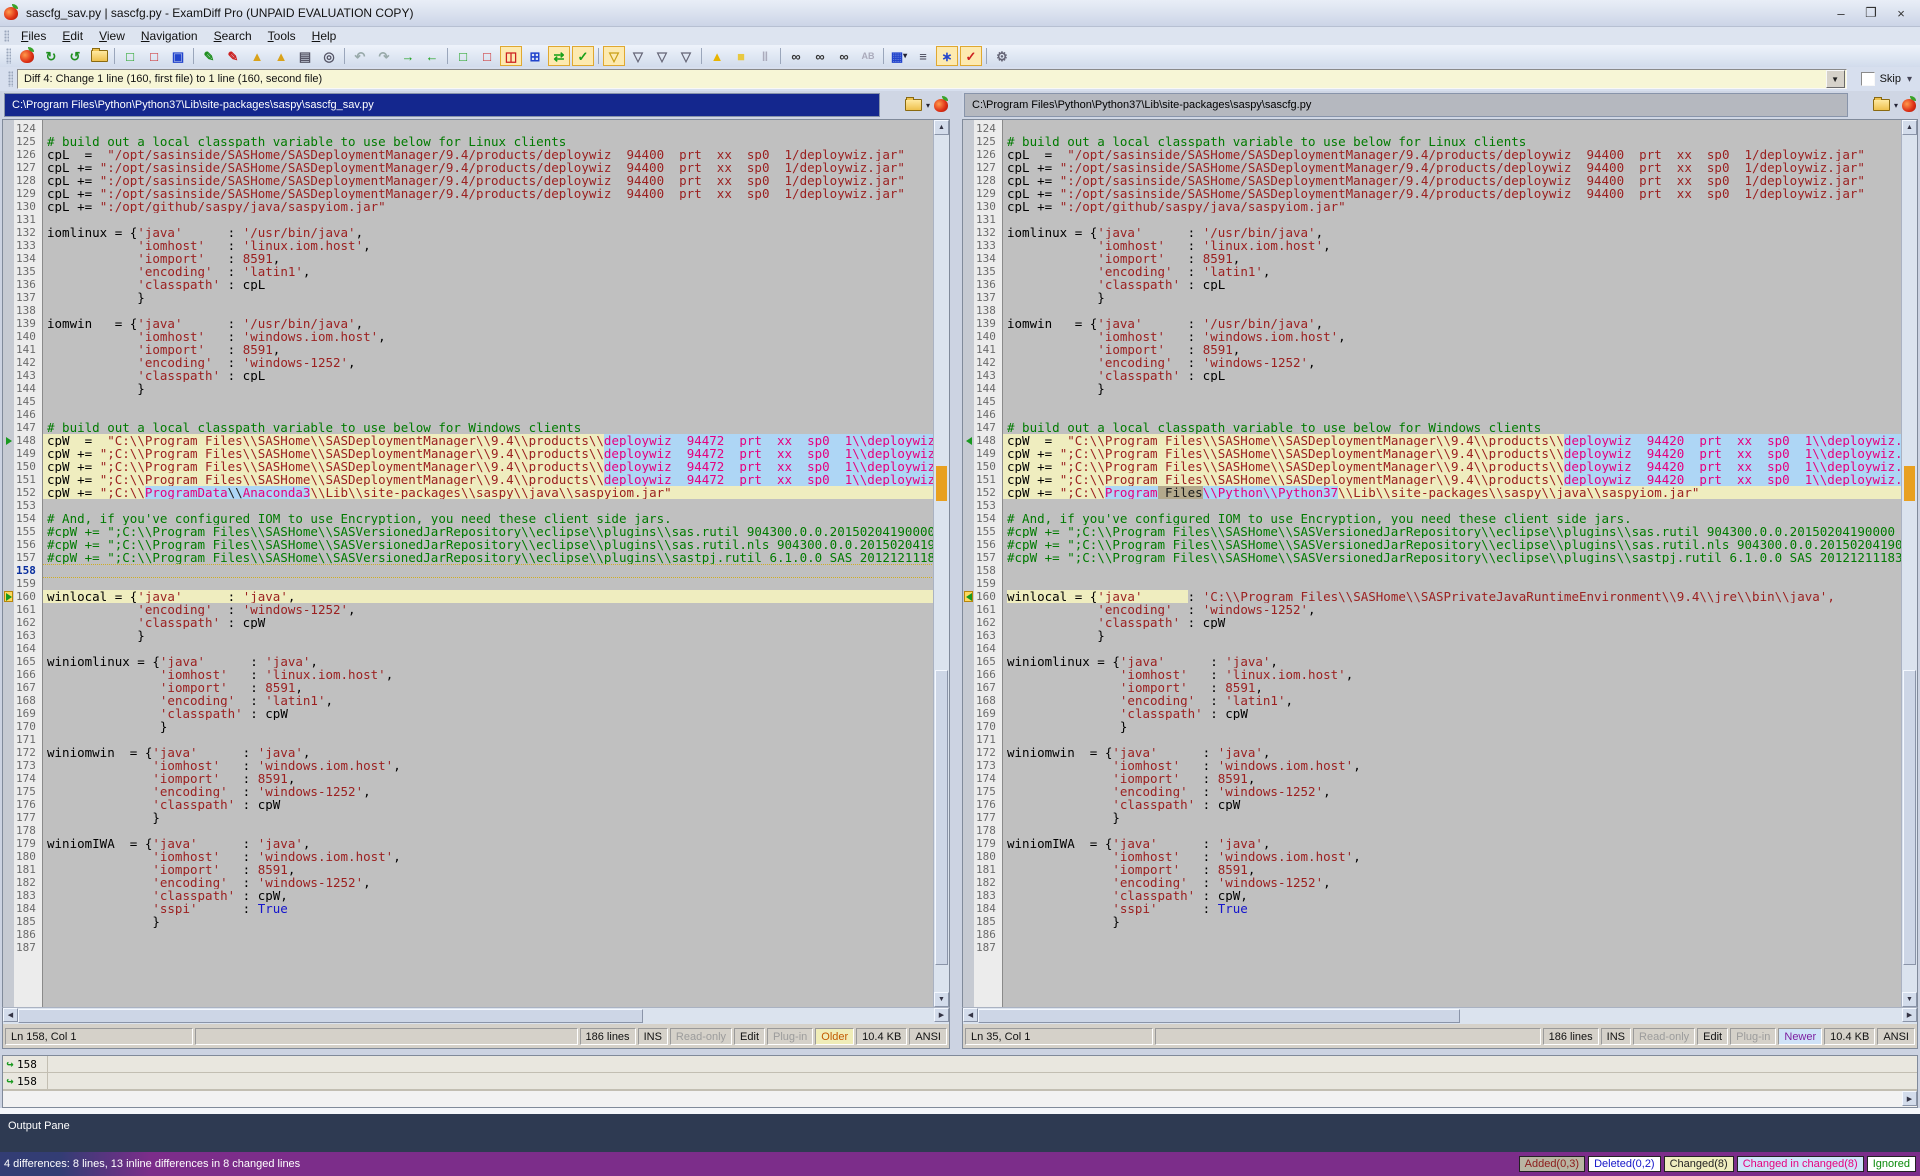  I want to click on detail-scrollbar: ▶, so click(960, 1098).